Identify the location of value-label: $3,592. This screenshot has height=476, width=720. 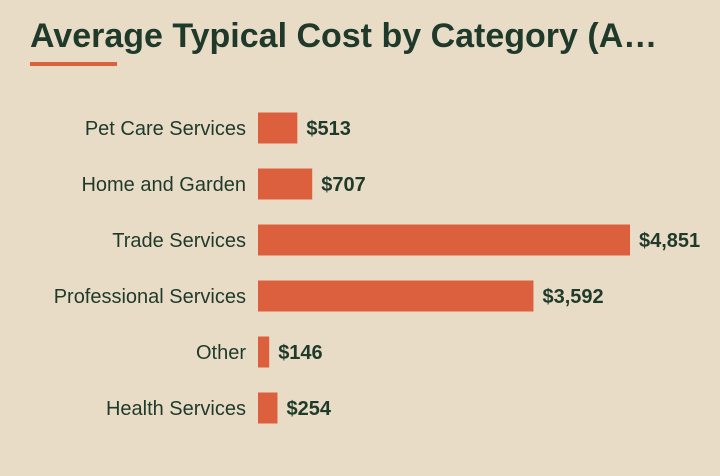
(572, 297).